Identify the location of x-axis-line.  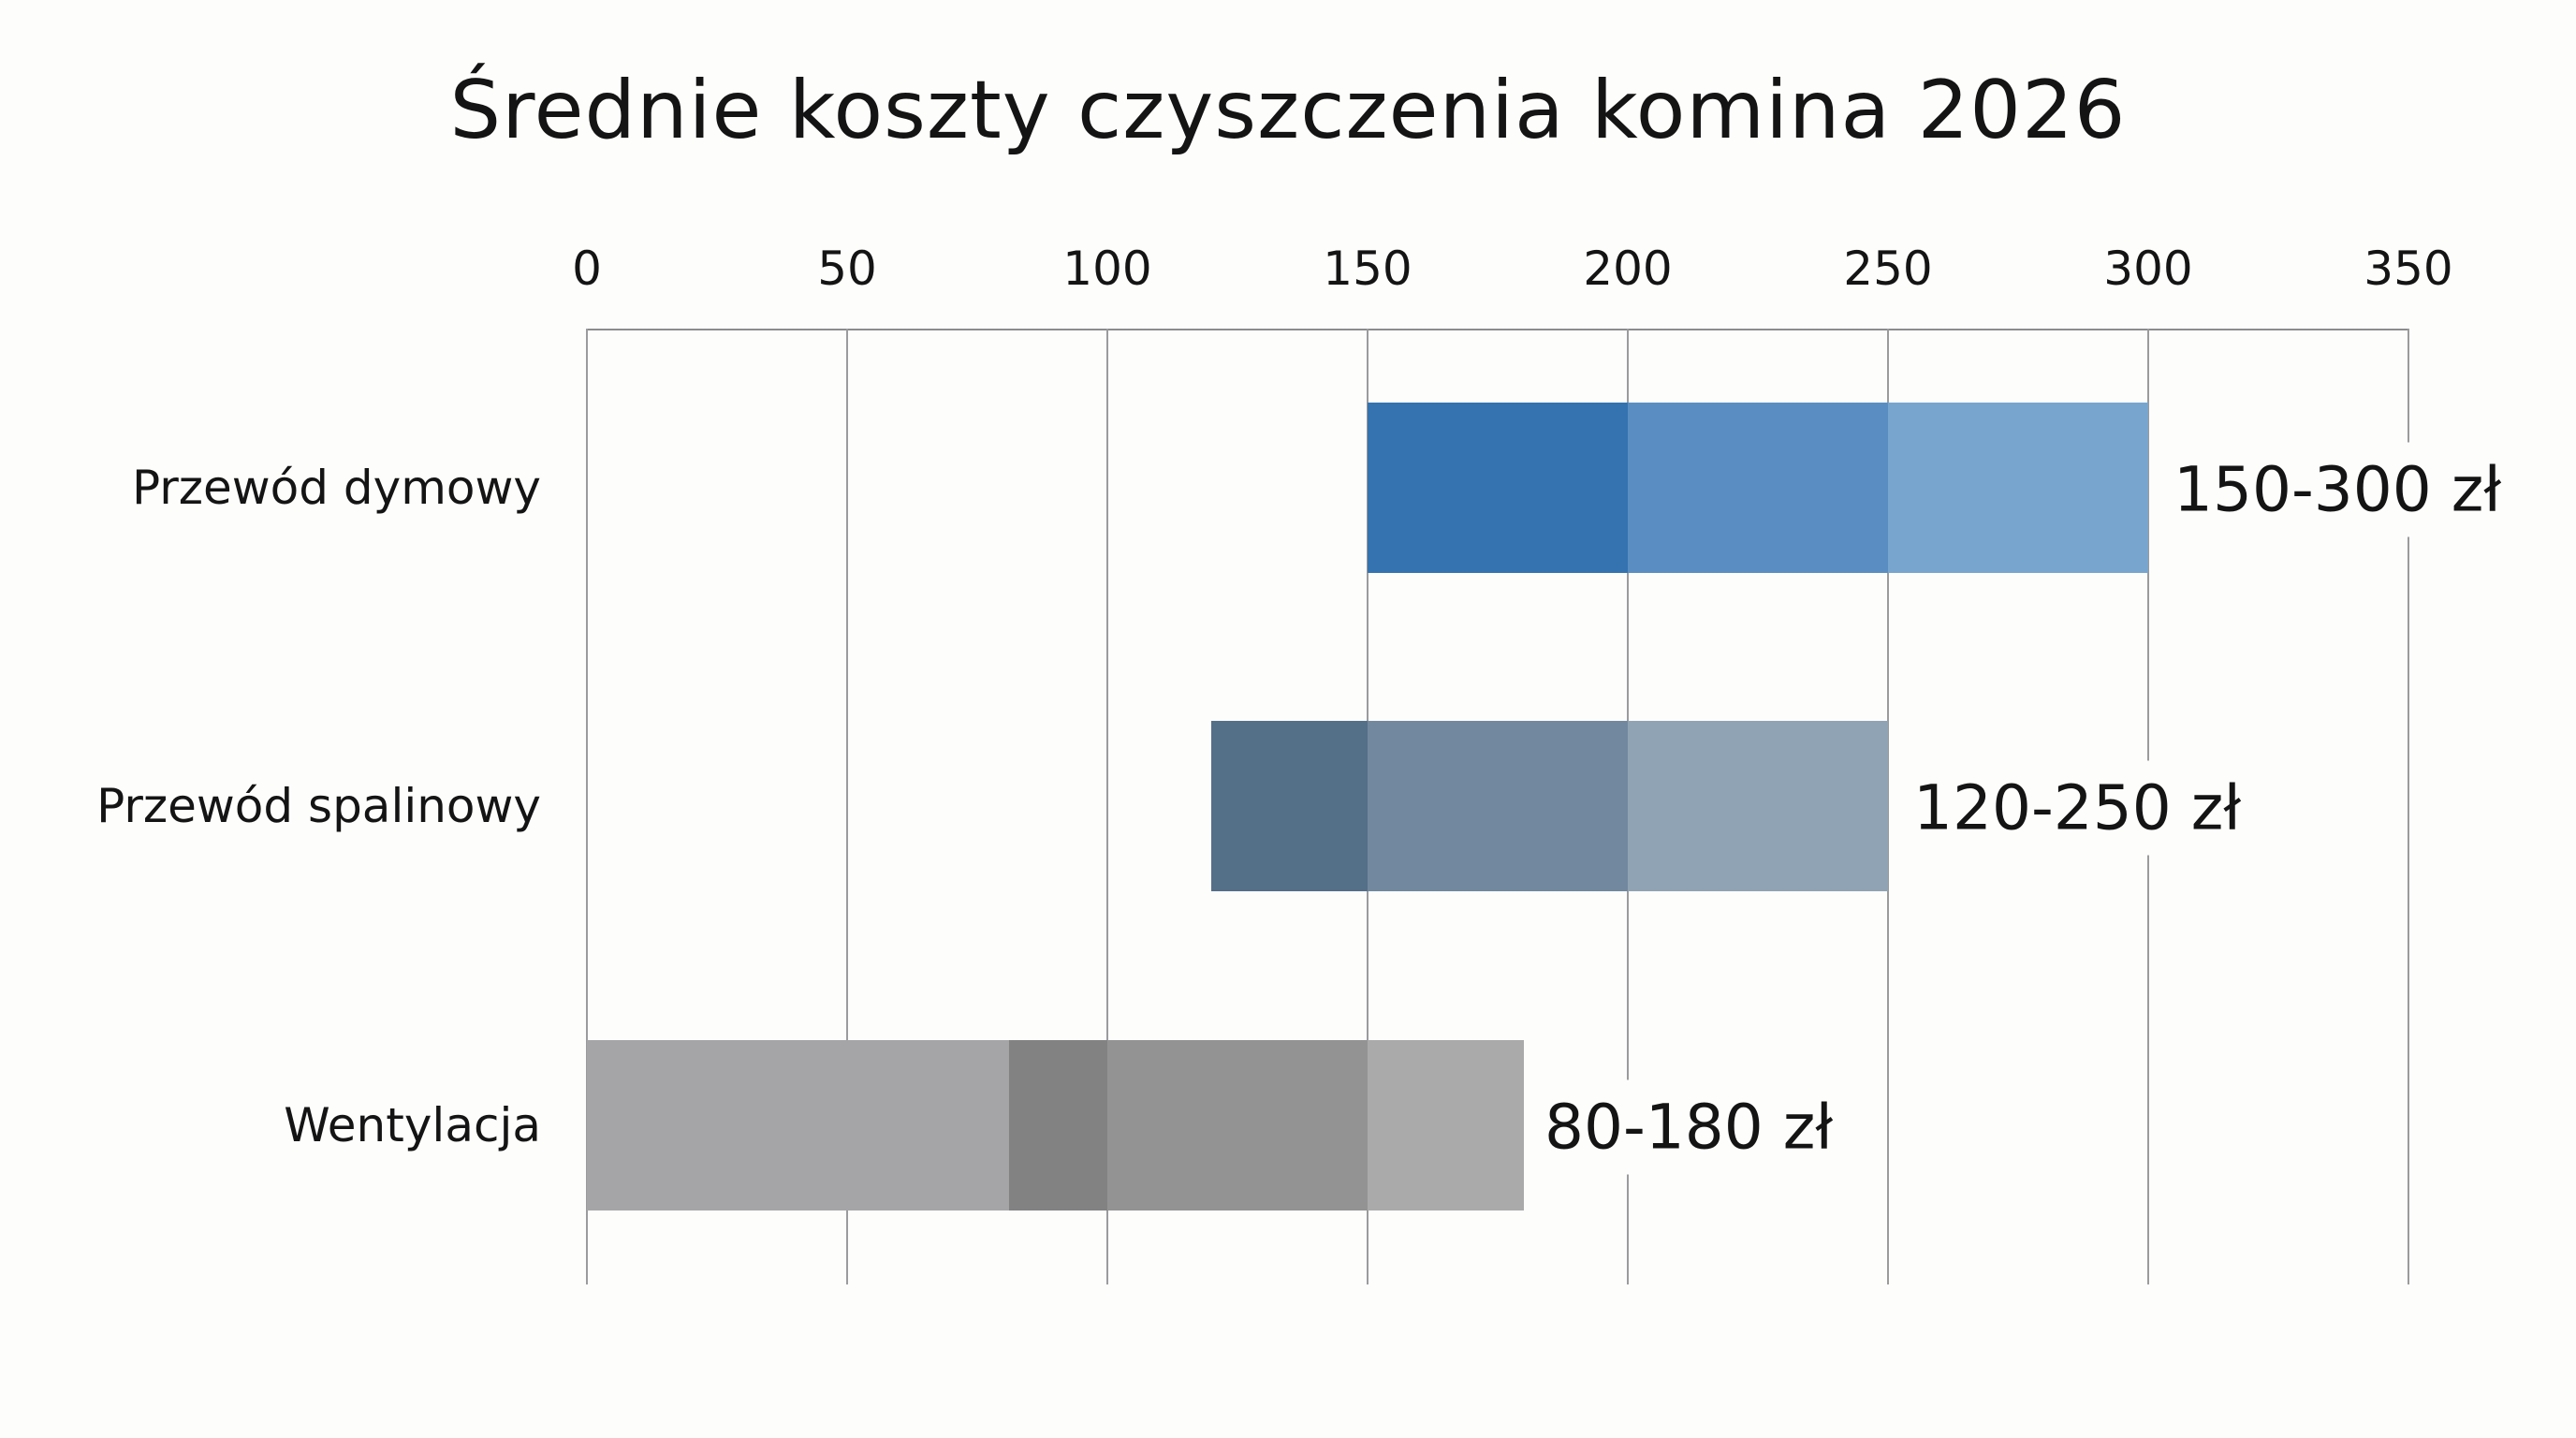
(1497, 329).